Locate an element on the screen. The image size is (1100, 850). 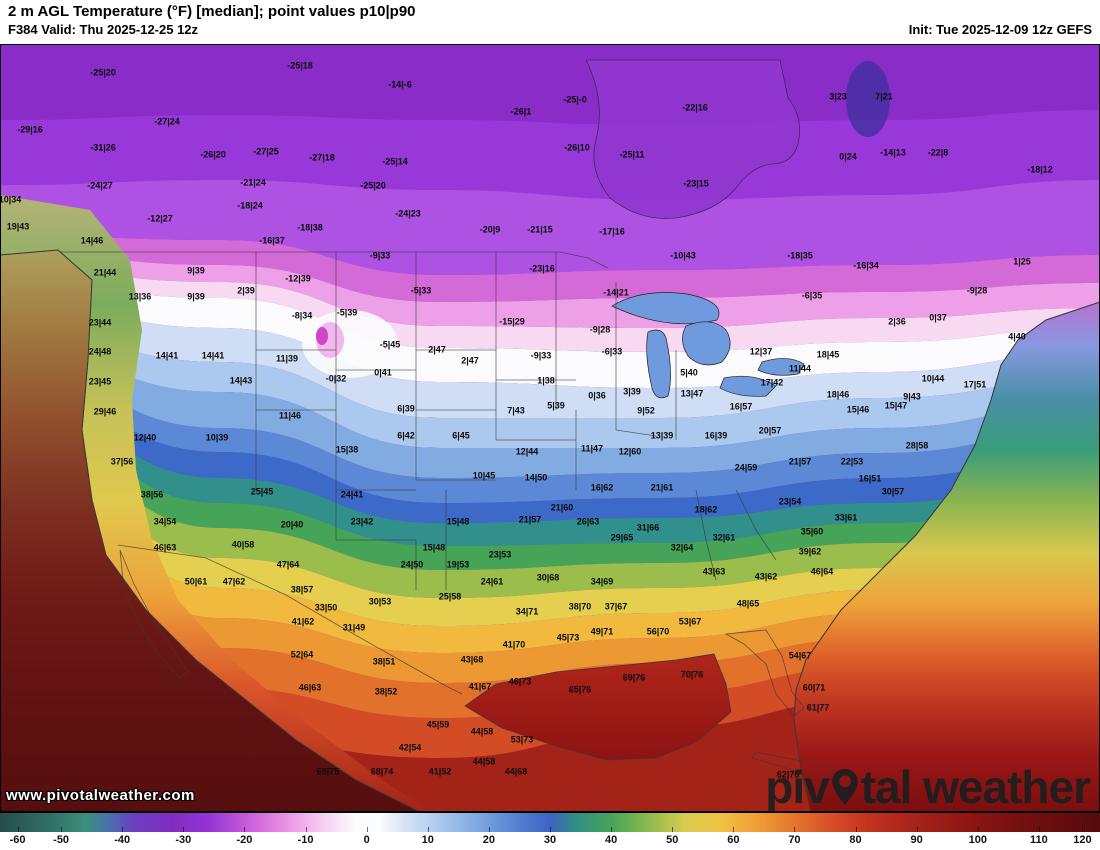
point-value: 69|76 is located at coordinates (634, 677).